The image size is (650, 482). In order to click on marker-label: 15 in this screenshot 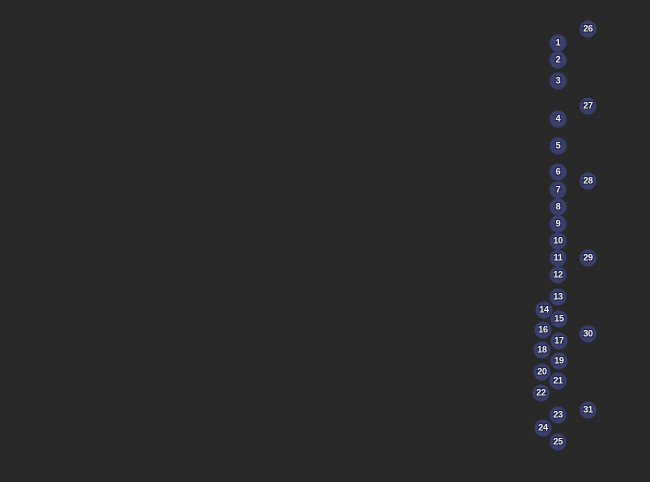, I will do `click(559, 318)`.